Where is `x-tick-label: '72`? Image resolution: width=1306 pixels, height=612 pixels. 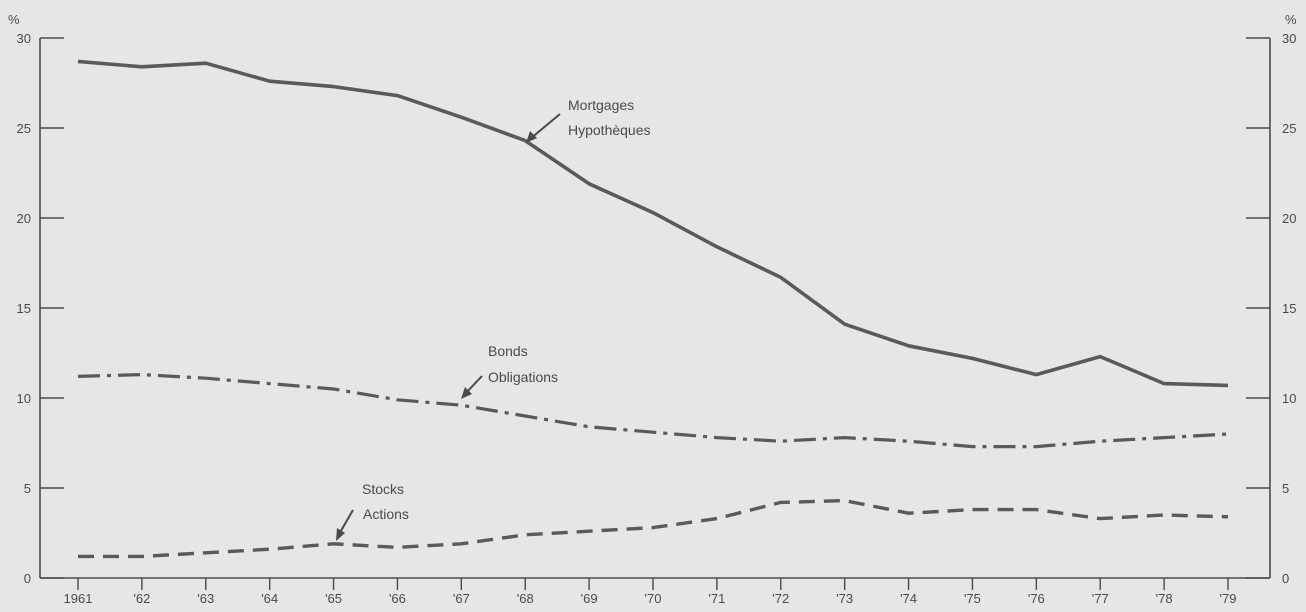
x-tick-label: '72 is located at coordinates (780, 598).